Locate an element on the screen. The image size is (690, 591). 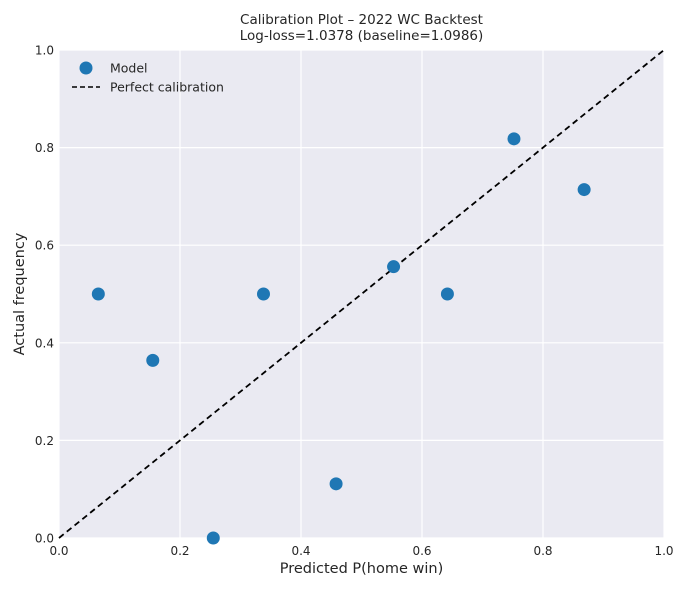
x-axis-label: Predicted P(home win) is located at coordinates (362, 569).